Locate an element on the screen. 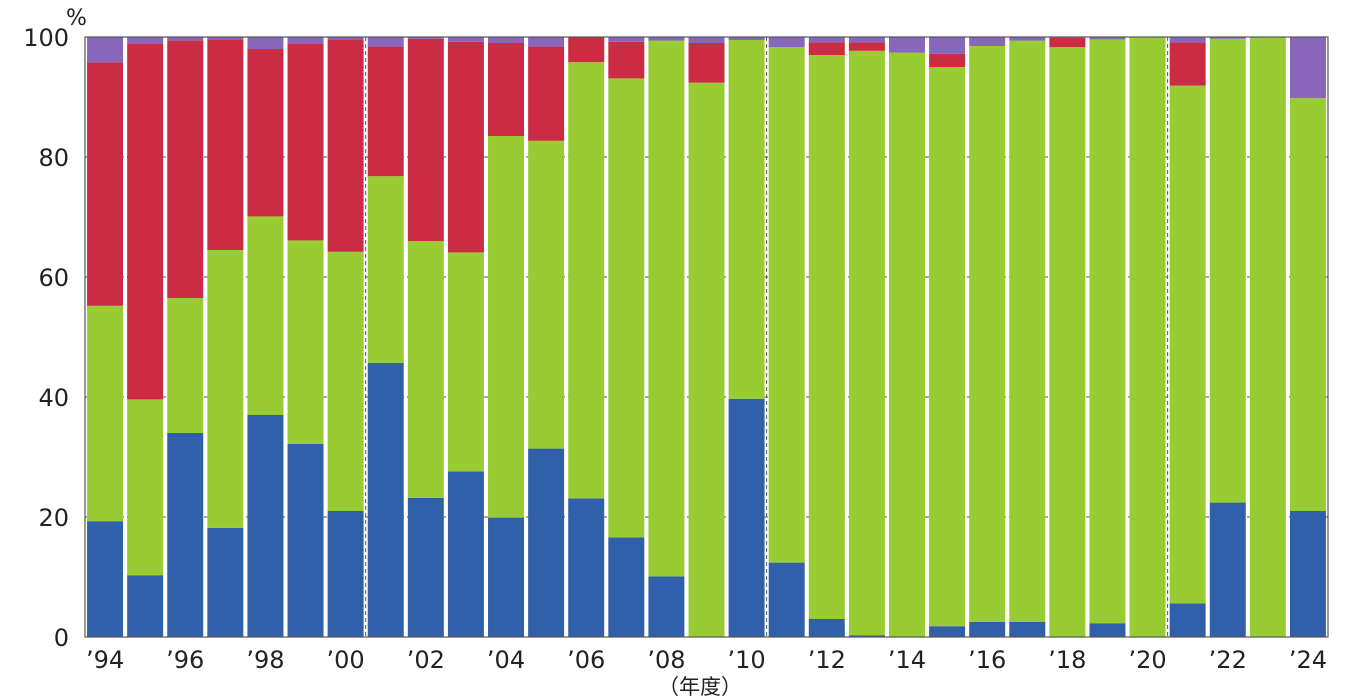 Image resolution: width=1352 pixels, height=700 pixels. bar-segment-2024-s2 is located at coordinates (1307, 304).